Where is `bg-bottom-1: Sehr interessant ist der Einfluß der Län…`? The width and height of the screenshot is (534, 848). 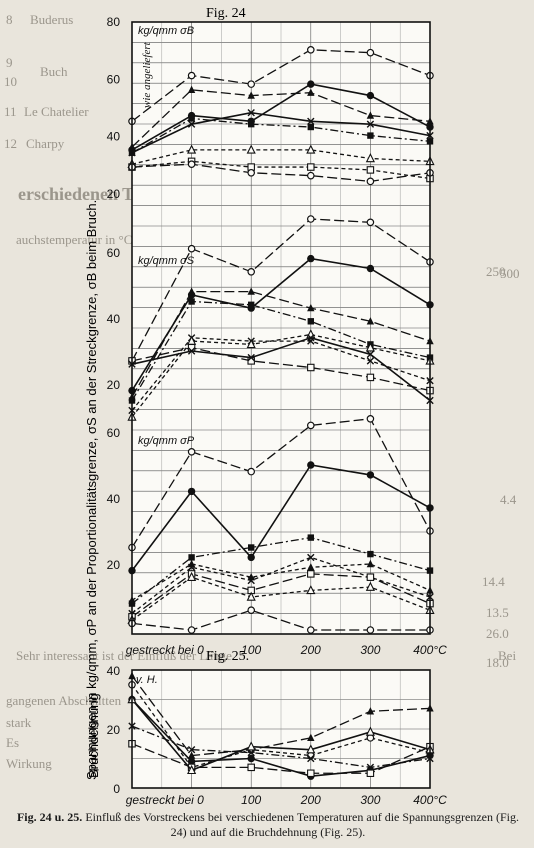 bg-bottom-1: Sehr interessant ist der Einfluß der Län… is located at coordinates (126, 655).